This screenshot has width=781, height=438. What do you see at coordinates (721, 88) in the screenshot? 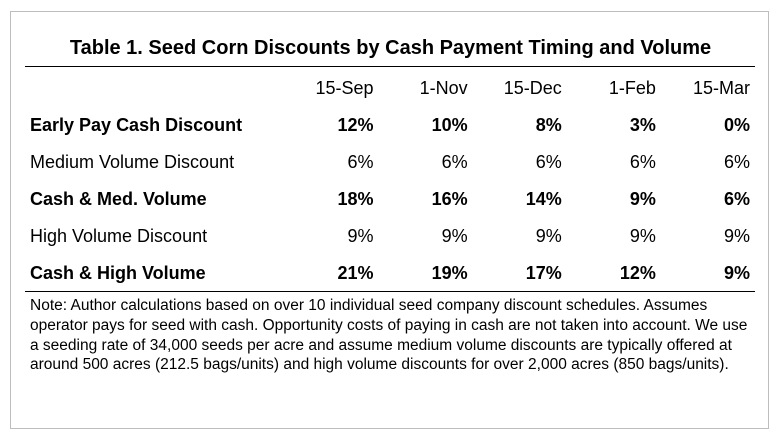
I see `column-header: 15-Mar` at bounding box center [721, 88].